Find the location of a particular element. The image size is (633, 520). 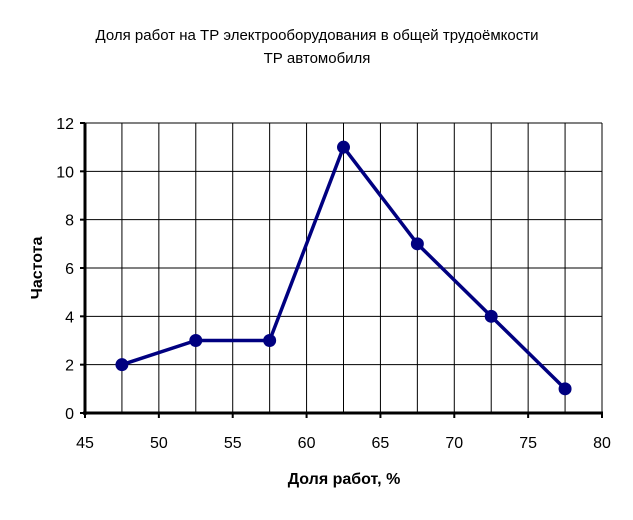

y-tick-label: 12 is located at coordinates (65, 124).